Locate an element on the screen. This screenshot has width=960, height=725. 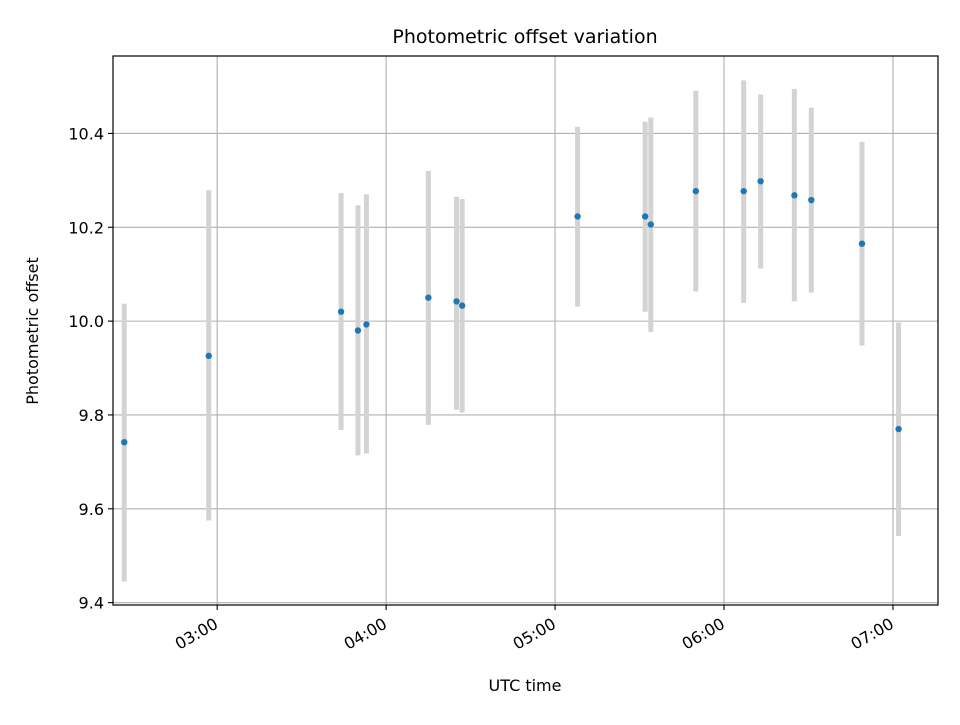
y-tick-label: 10.2 is located at coordinates (86, 227).